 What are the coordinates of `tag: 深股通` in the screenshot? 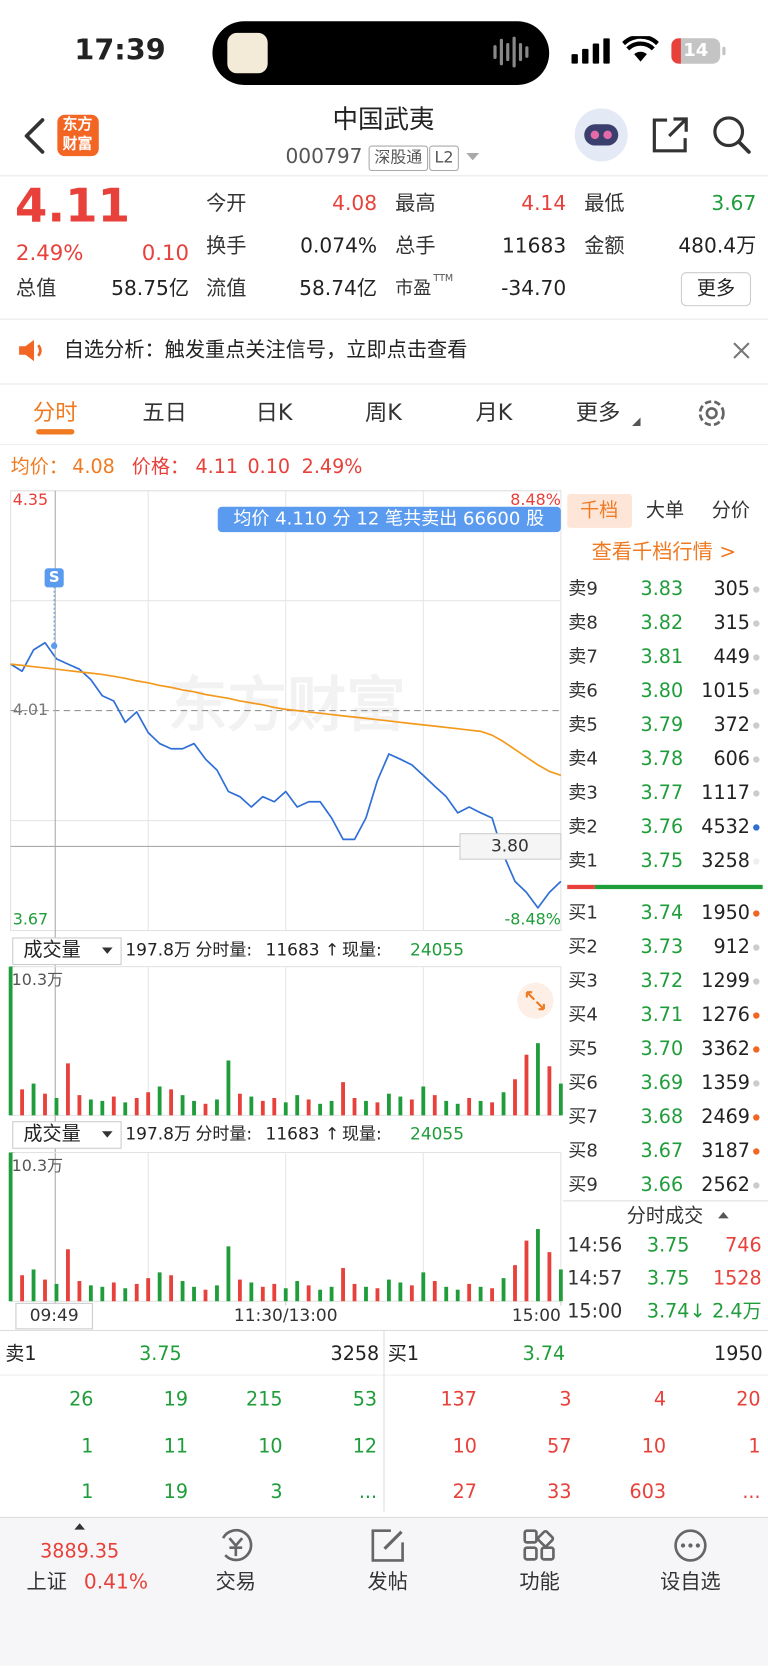 It's located at (398, 157).